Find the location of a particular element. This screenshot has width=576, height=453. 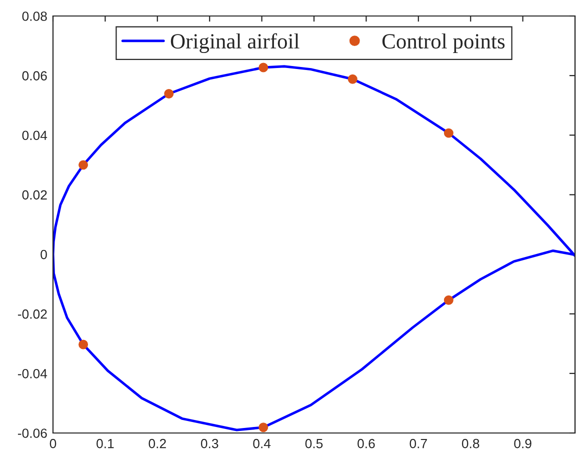

x-tick-label: 0.1 is located at coordinates (105, 443).